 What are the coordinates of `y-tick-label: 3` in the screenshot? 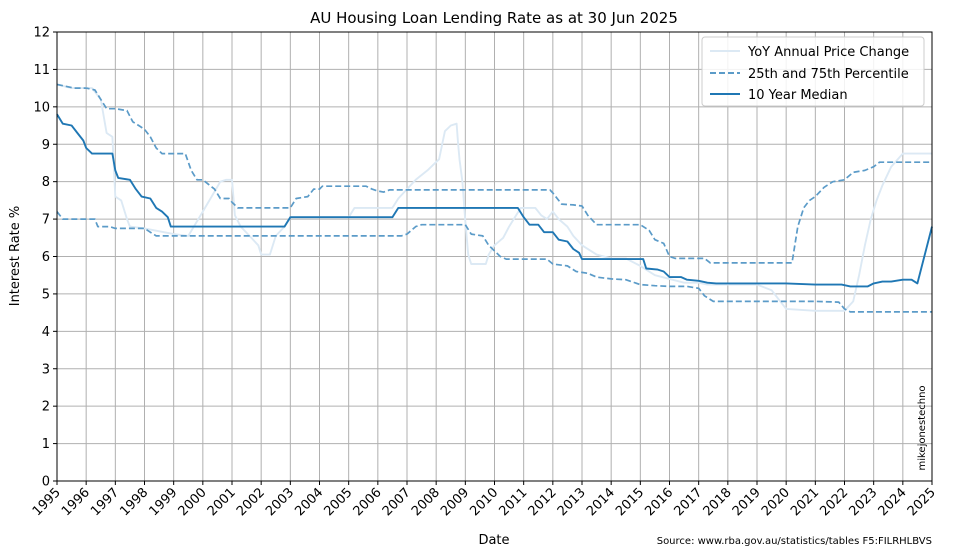 It's located at (46, 369).